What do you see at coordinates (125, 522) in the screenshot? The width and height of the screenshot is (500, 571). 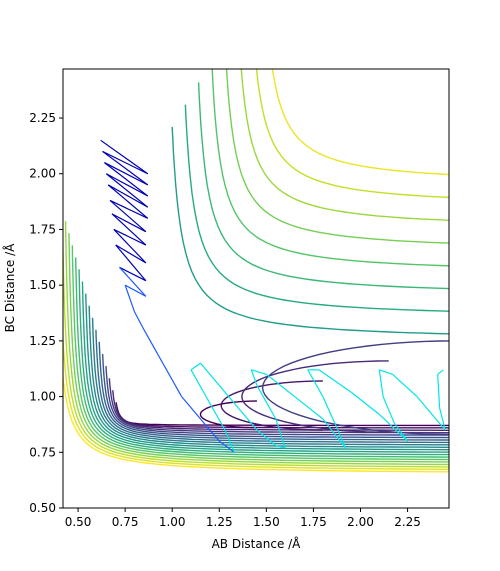 I see `x-tick-label: 0.75` at bounding box center [125, 522].